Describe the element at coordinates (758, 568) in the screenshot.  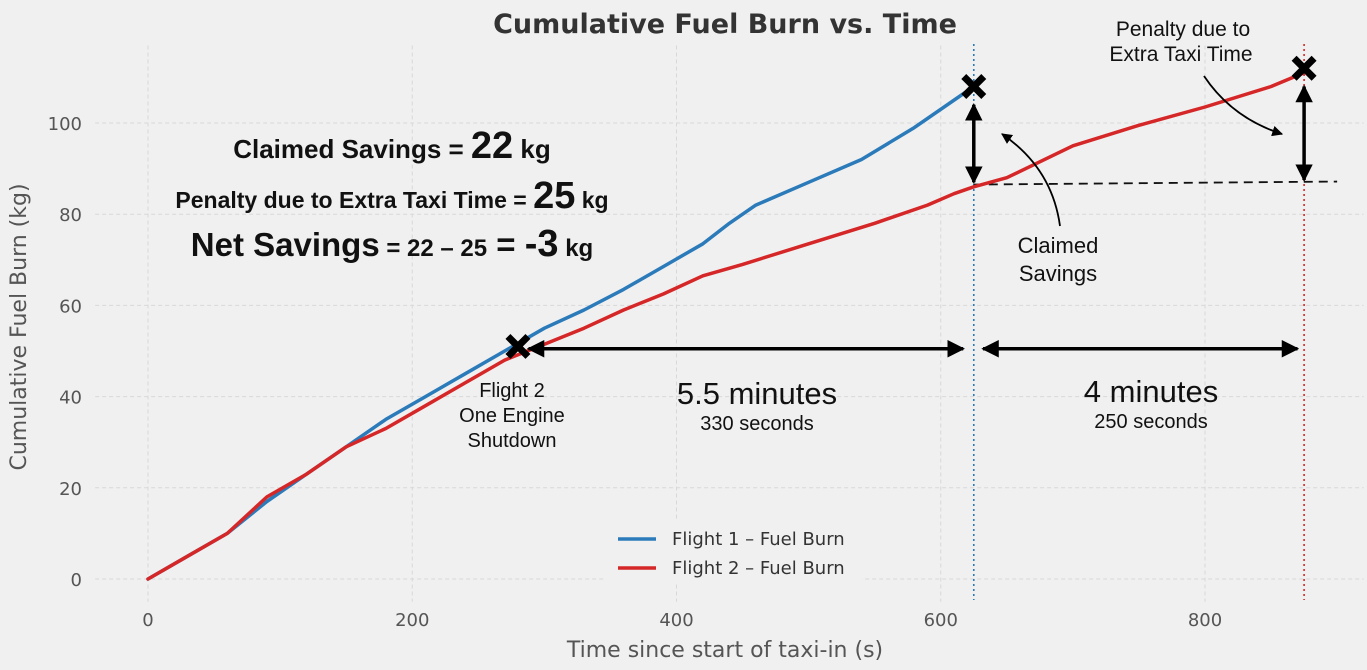
I see `legend-label-flight2: Flight 2 – Fuel Burn` at that location.